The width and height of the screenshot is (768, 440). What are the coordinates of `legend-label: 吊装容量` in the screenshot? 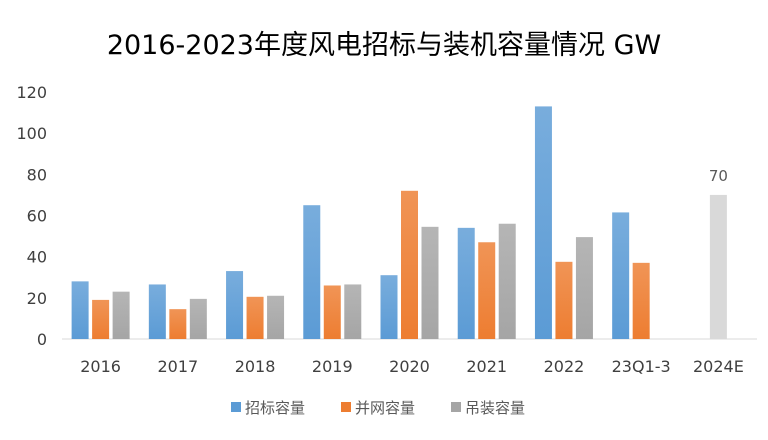 It's located at (495, 408).